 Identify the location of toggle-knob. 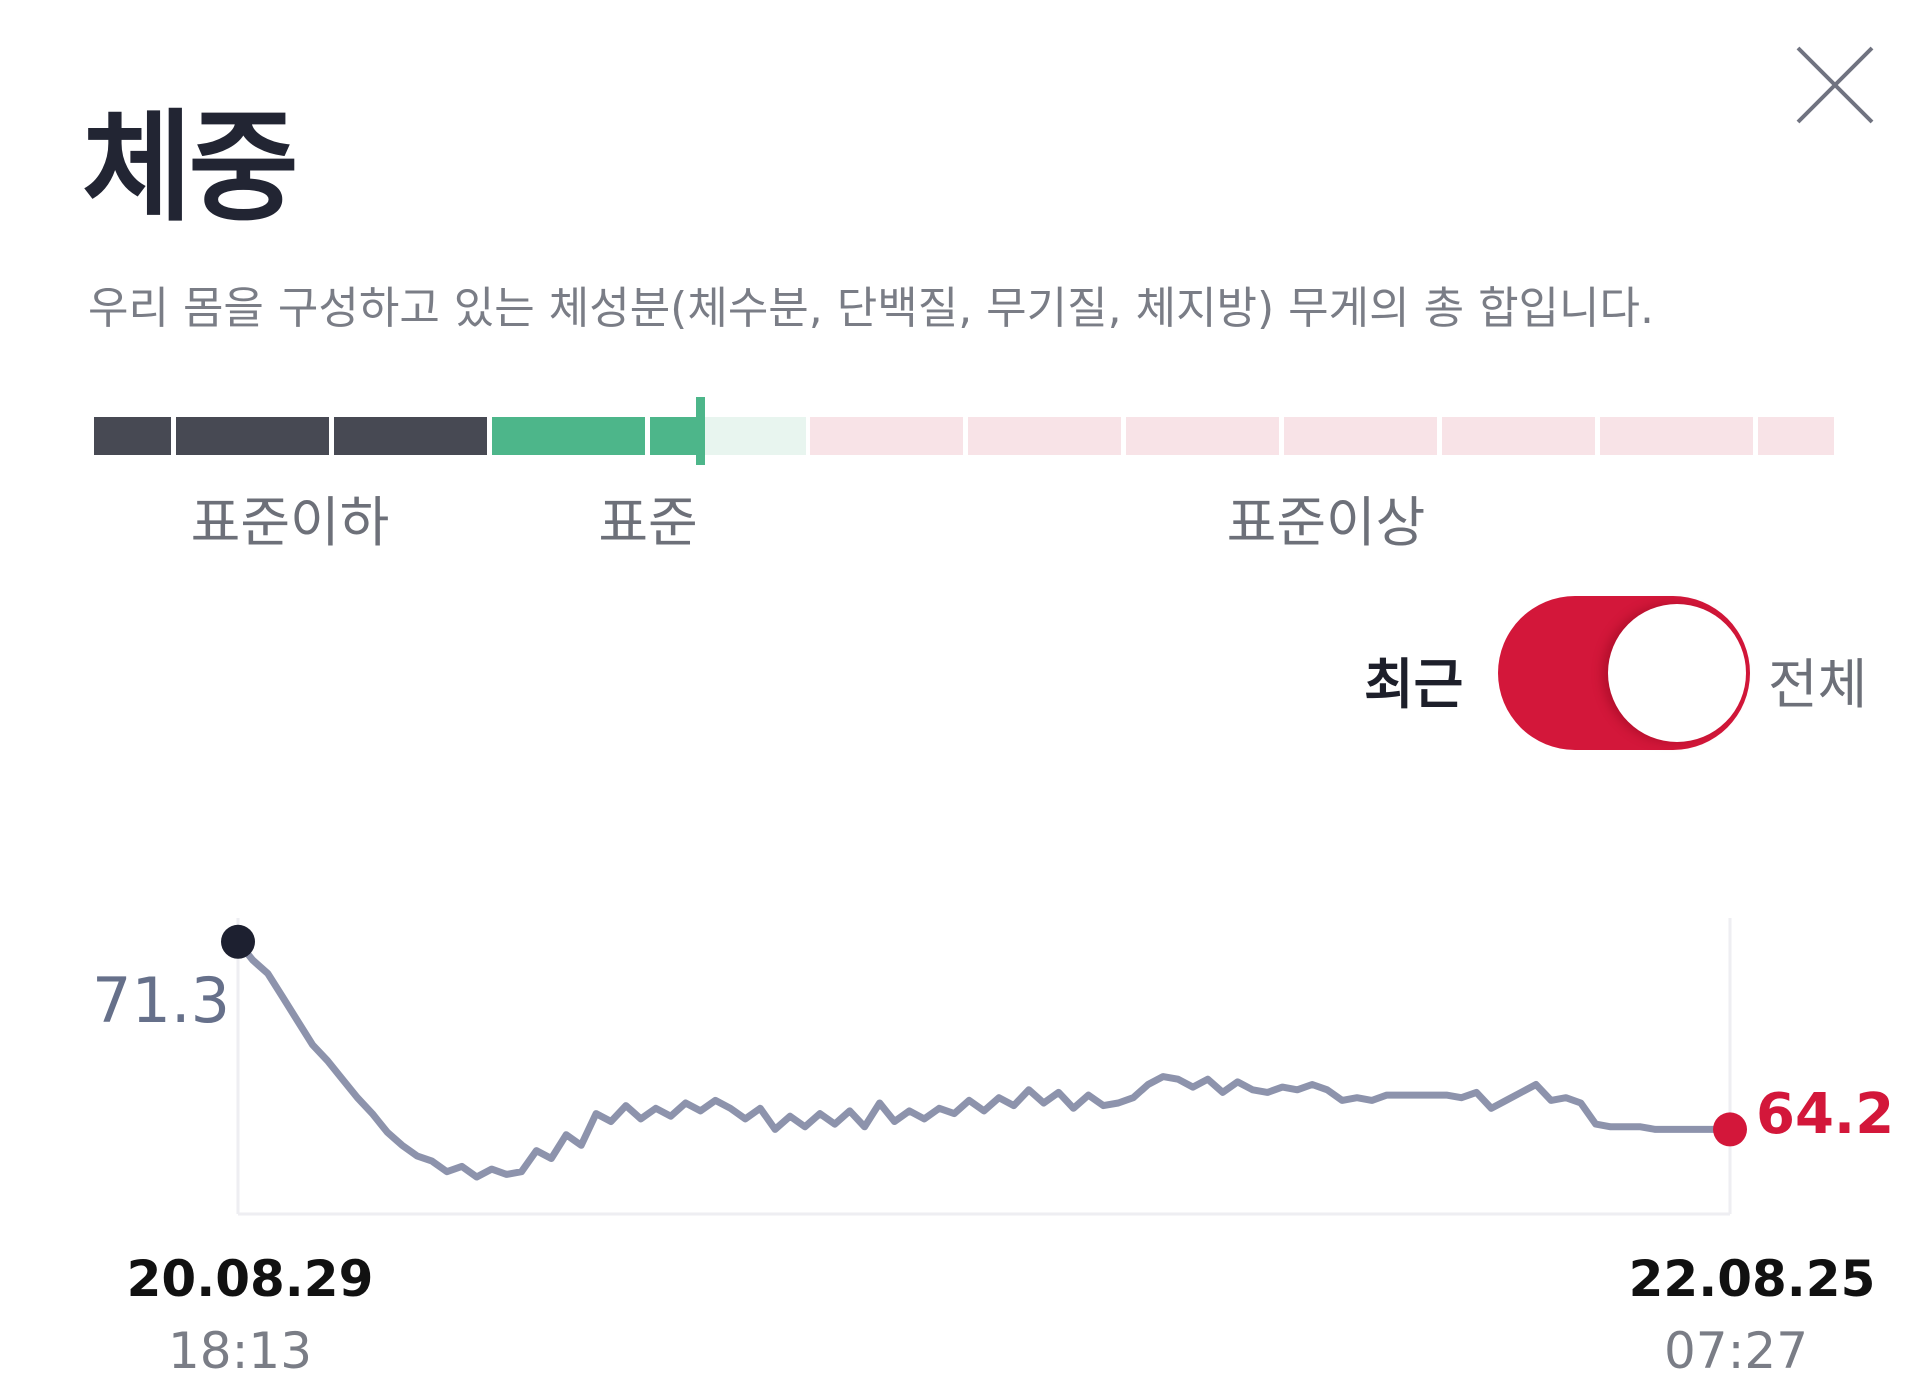
(1677, 673).